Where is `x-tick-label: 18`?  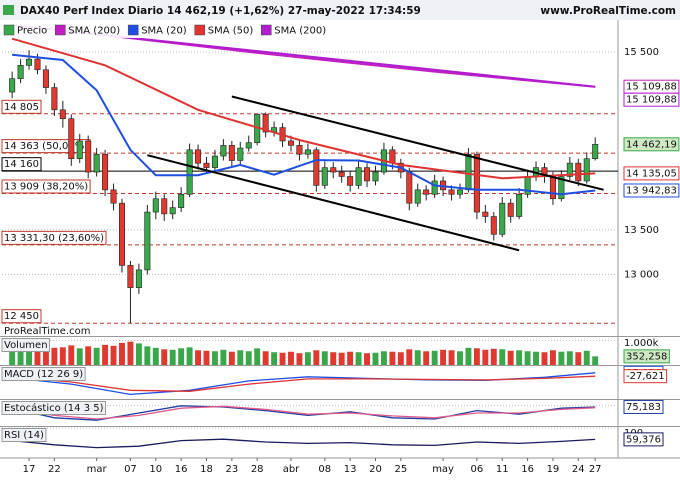
x-tick-label: 18 is located at coordinates (206, 469).